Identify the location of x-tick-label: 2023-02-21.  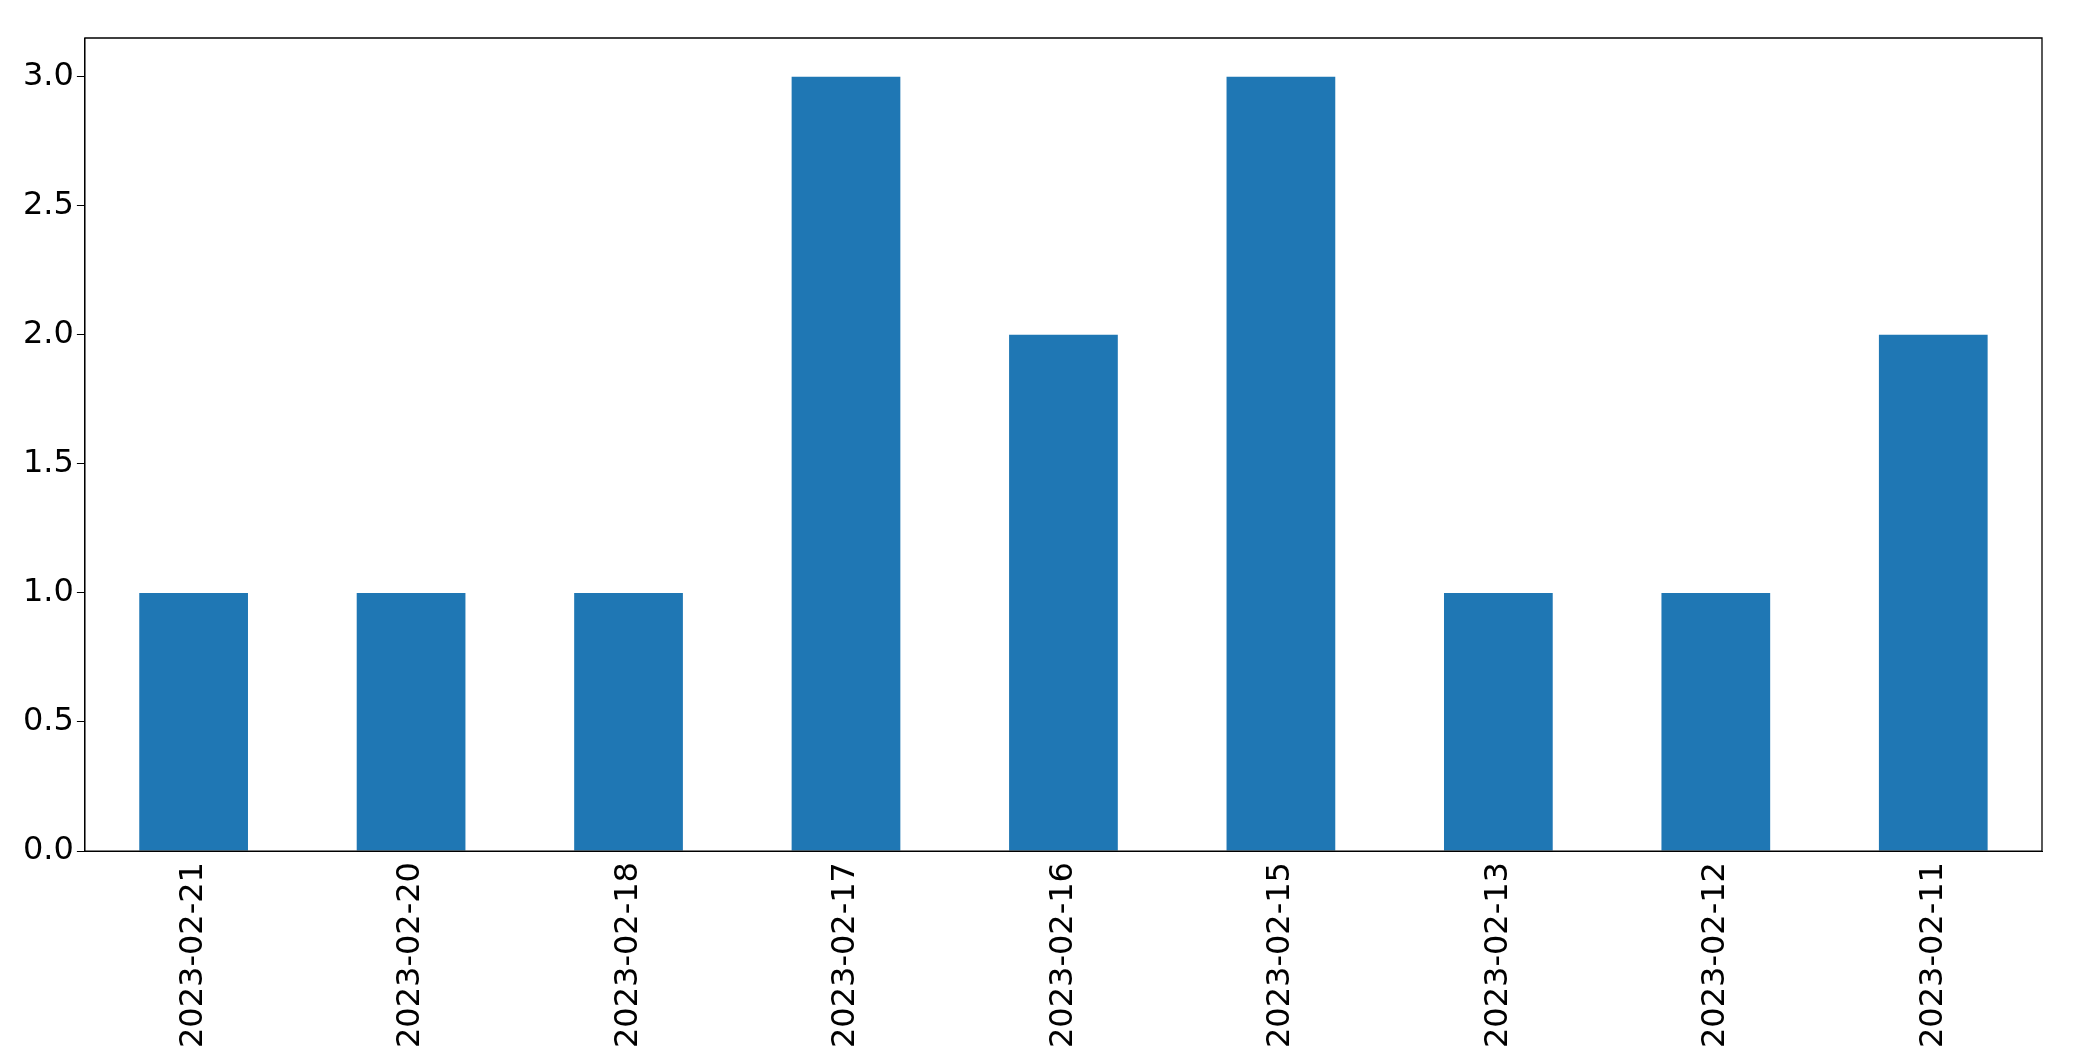
(190, 955).